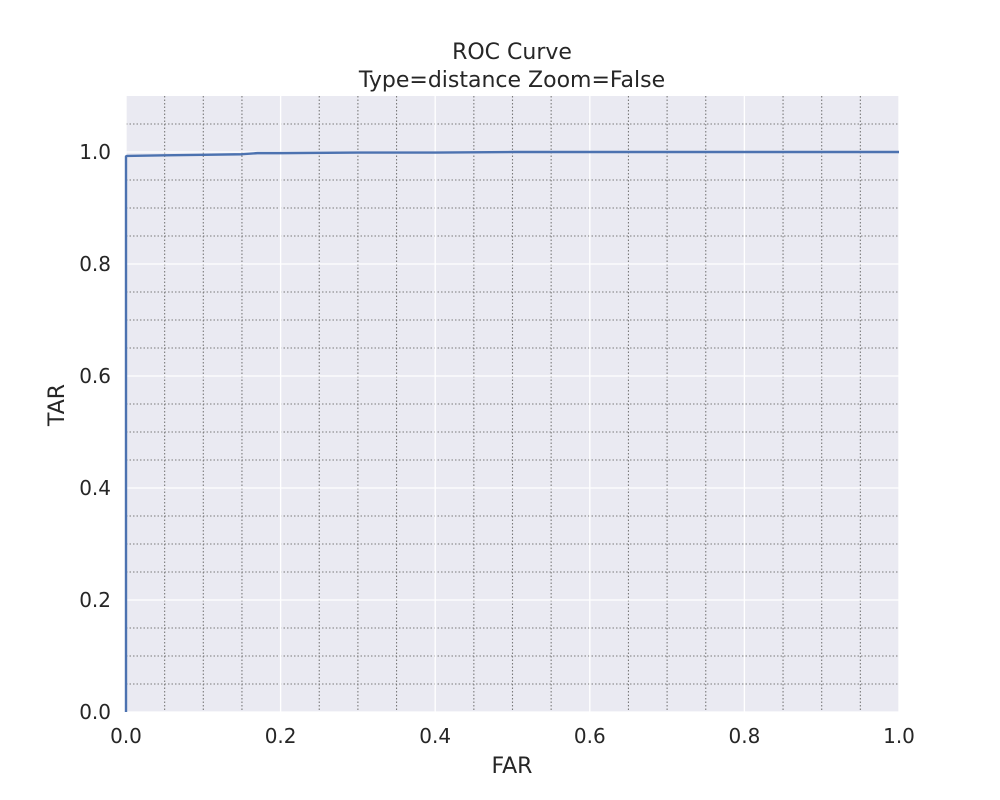 The width and height of the screenshot is (1000, 800). What do you see at coordinates (95, 432) in the screenshot?
I see `y-tick-labels: 0.0 0.2 0.4 0.6 0.8 1.0` at bounding box center [95, 432].